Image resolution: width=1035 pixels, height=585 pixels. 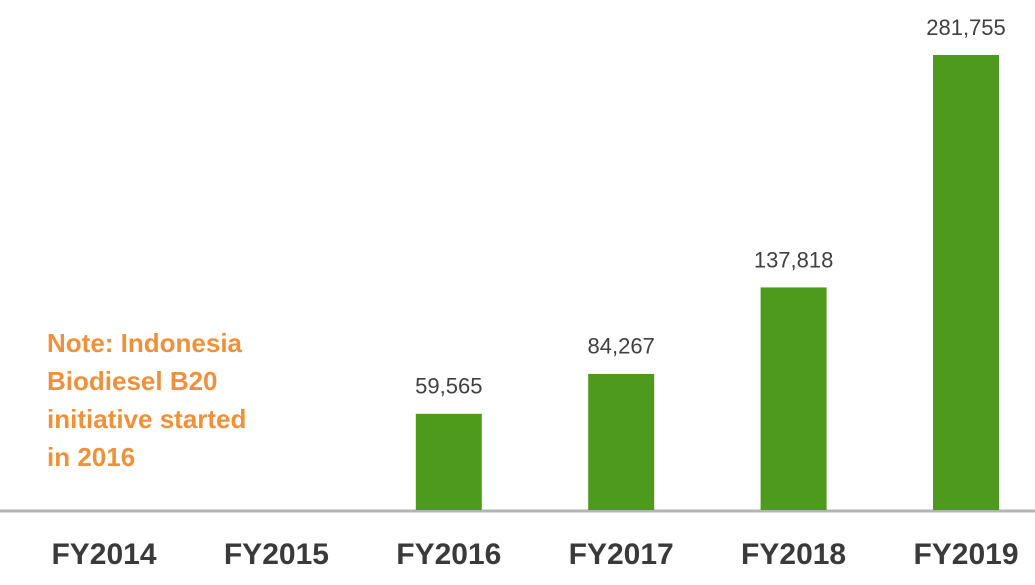 What do you see at coordinates (132, 381) in the screenshot?
I see `note-line: Biodiesel B20` at bounding box center [132, 381].